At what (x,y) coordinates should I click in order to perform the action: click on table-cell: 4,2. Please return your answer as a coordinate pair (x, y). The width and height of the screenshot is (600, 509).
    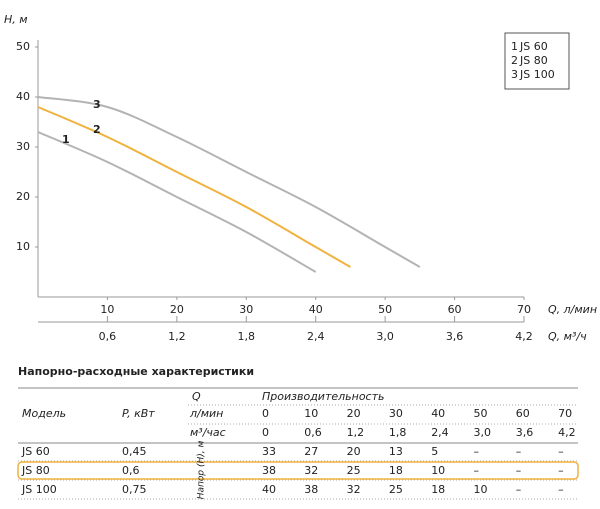
    Looking at the image, I should click on (567, 432).